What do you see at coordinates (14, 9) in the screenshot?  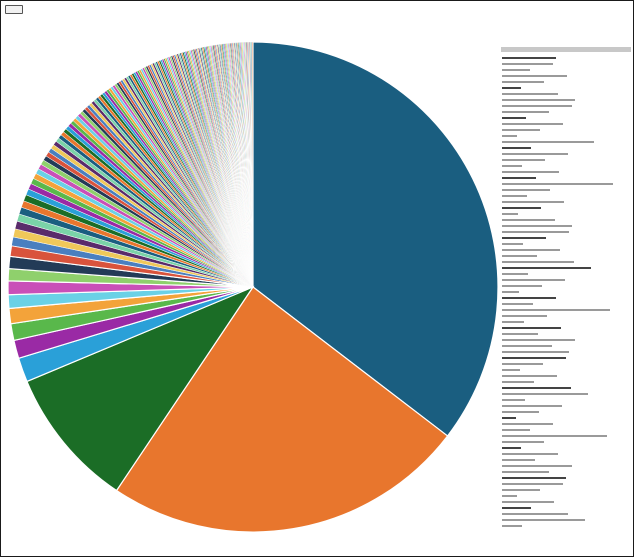 I see `window-corner-button` at bounding box center [14, 9].